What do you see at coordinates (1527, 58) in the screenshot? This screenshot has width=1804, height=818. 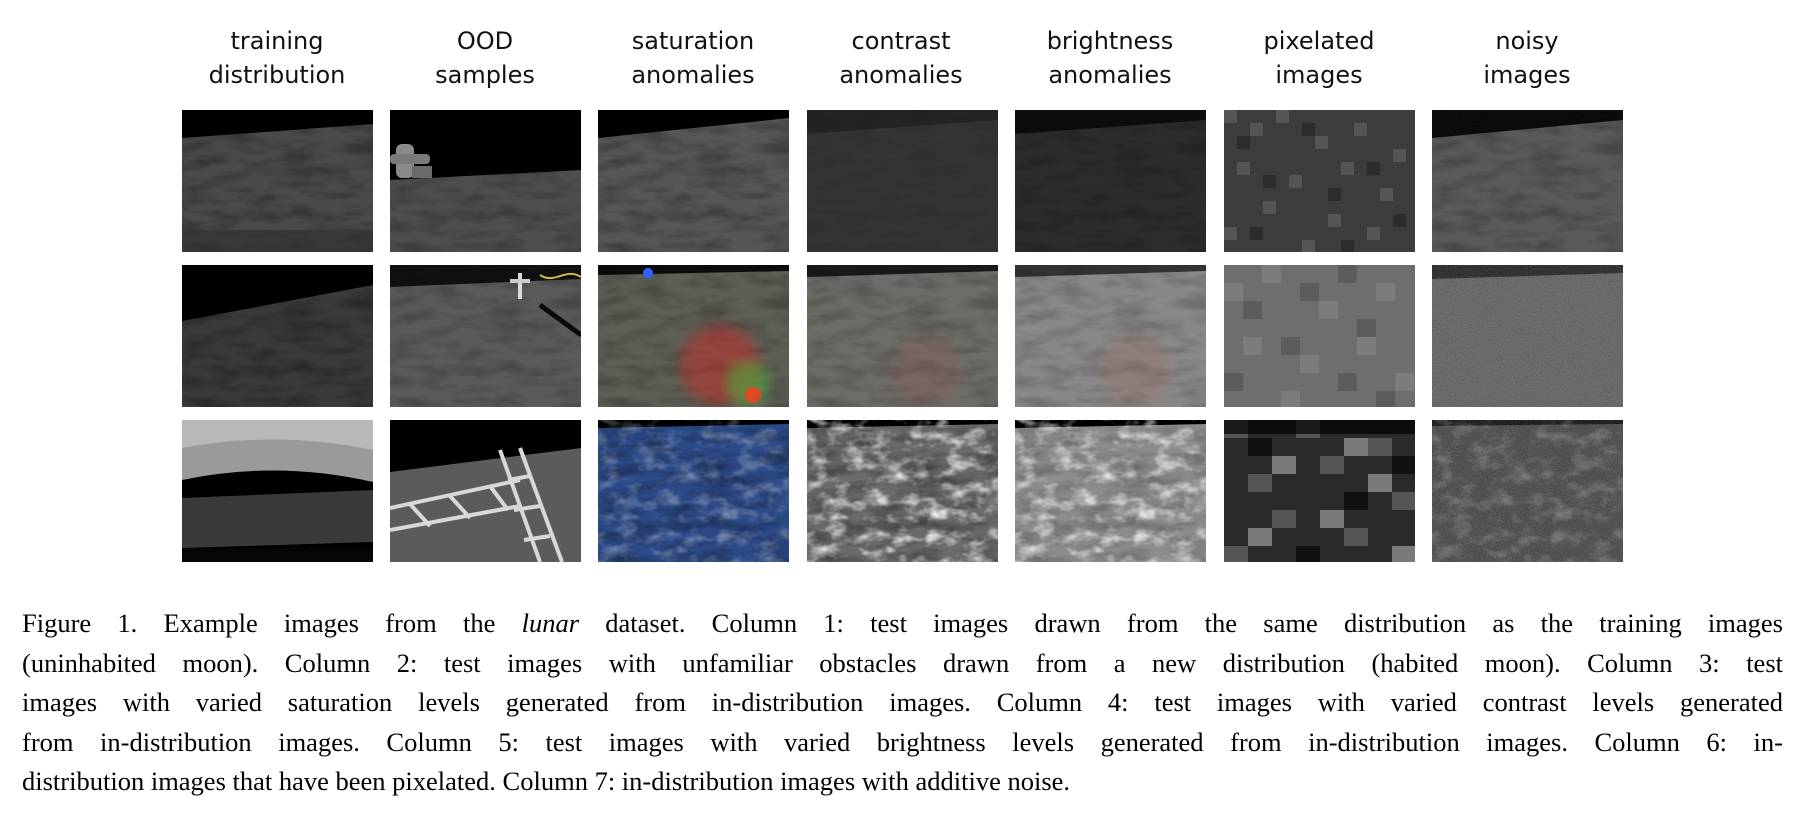 I see `column-header-noisy: noisy images` at bounding box center [1527, 58].